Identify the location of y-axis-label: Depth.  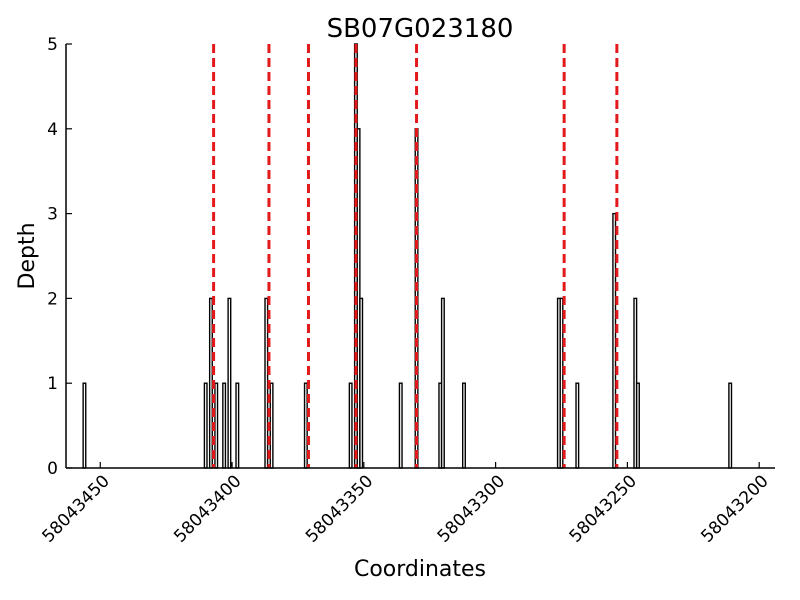
(27, 255).